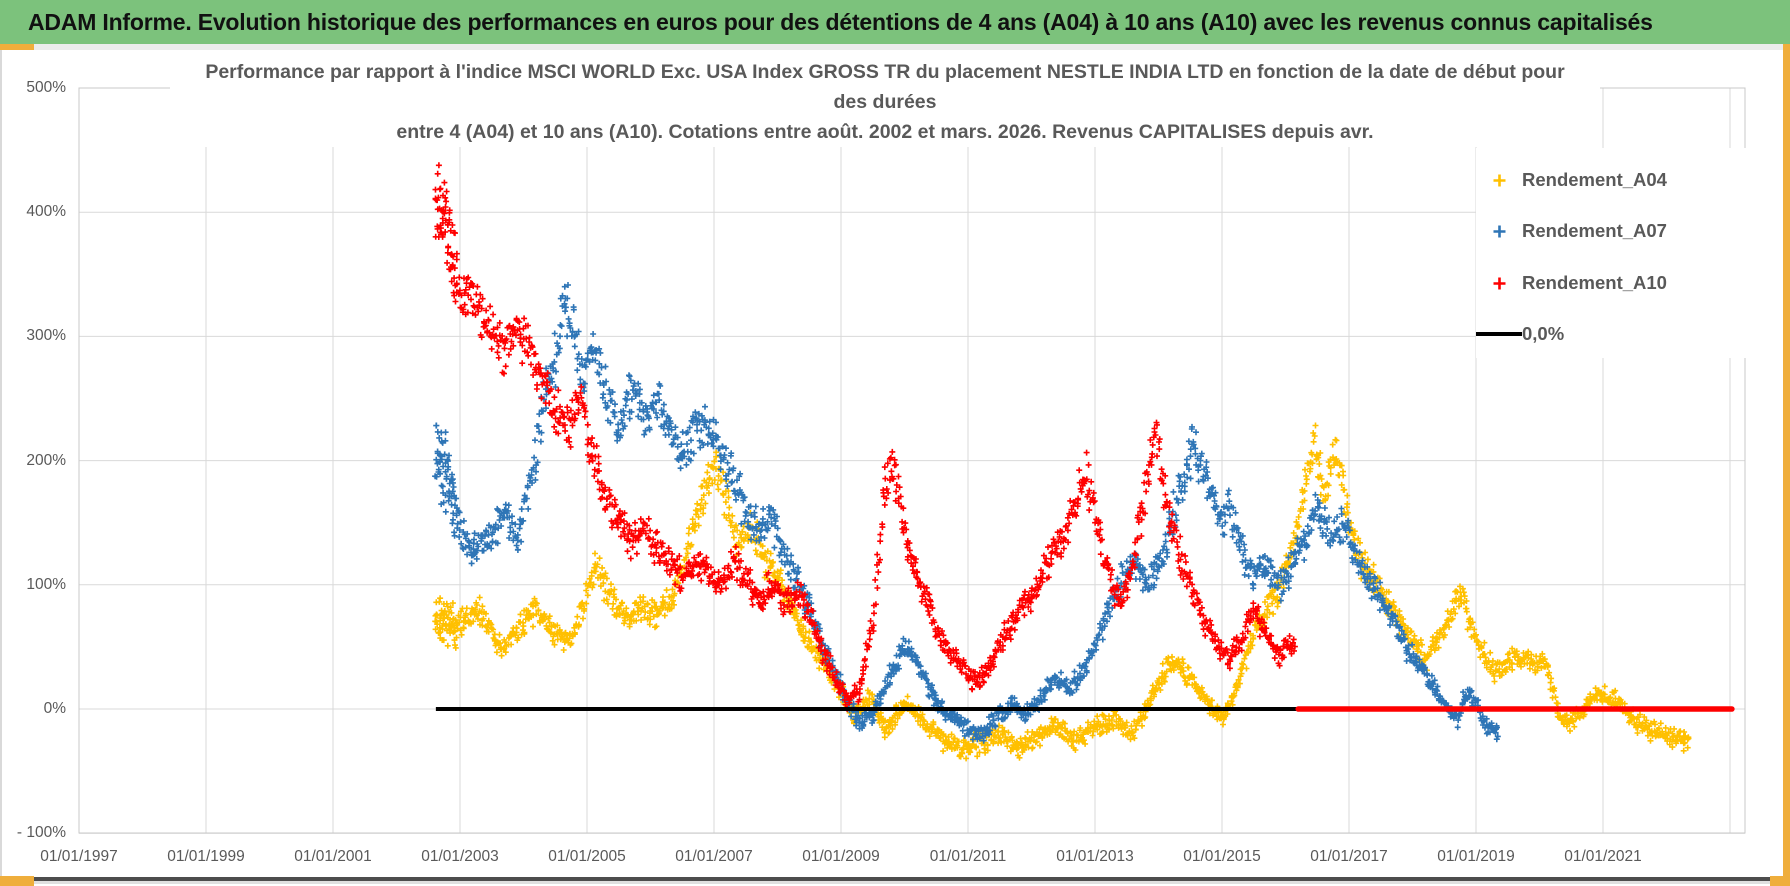 The width and height of the screenshot is (1790, 886). What do you see at coordinates (1594, 179) in the screenshot?
I see `legend-label: Rendement_A04` at bounding box center [1594, 179].